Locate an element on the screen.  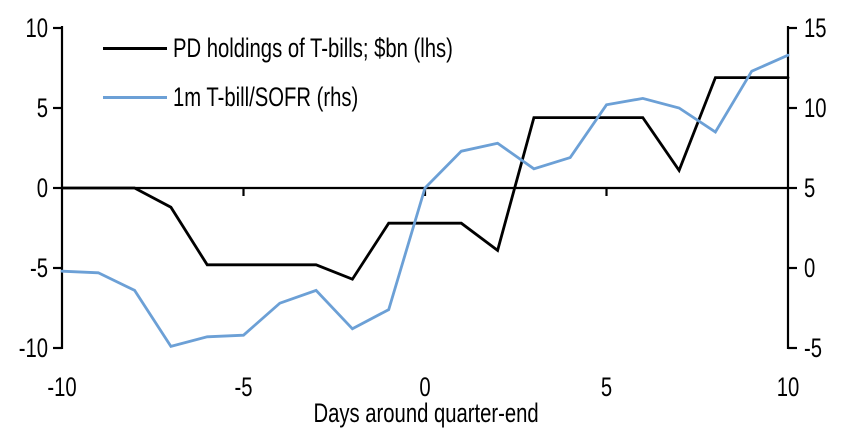
left-axis-tick-label: -5 is located at coordinates (39, 268).